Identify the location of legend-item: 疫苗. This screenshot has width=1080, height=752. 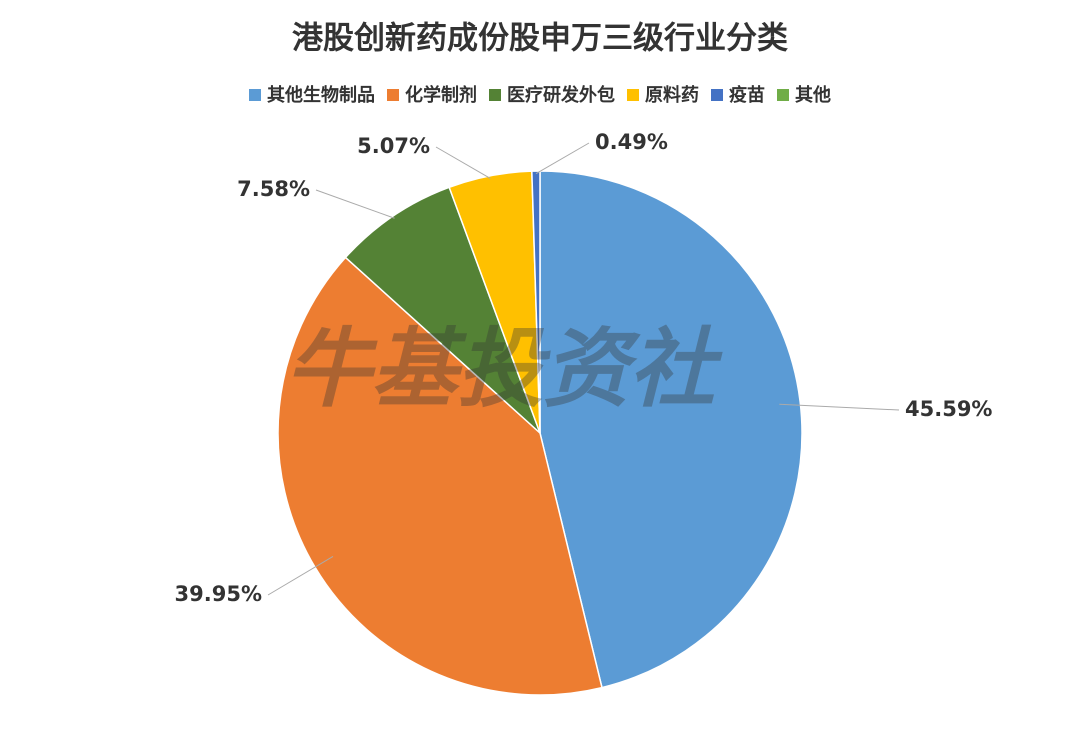
(738, 95).